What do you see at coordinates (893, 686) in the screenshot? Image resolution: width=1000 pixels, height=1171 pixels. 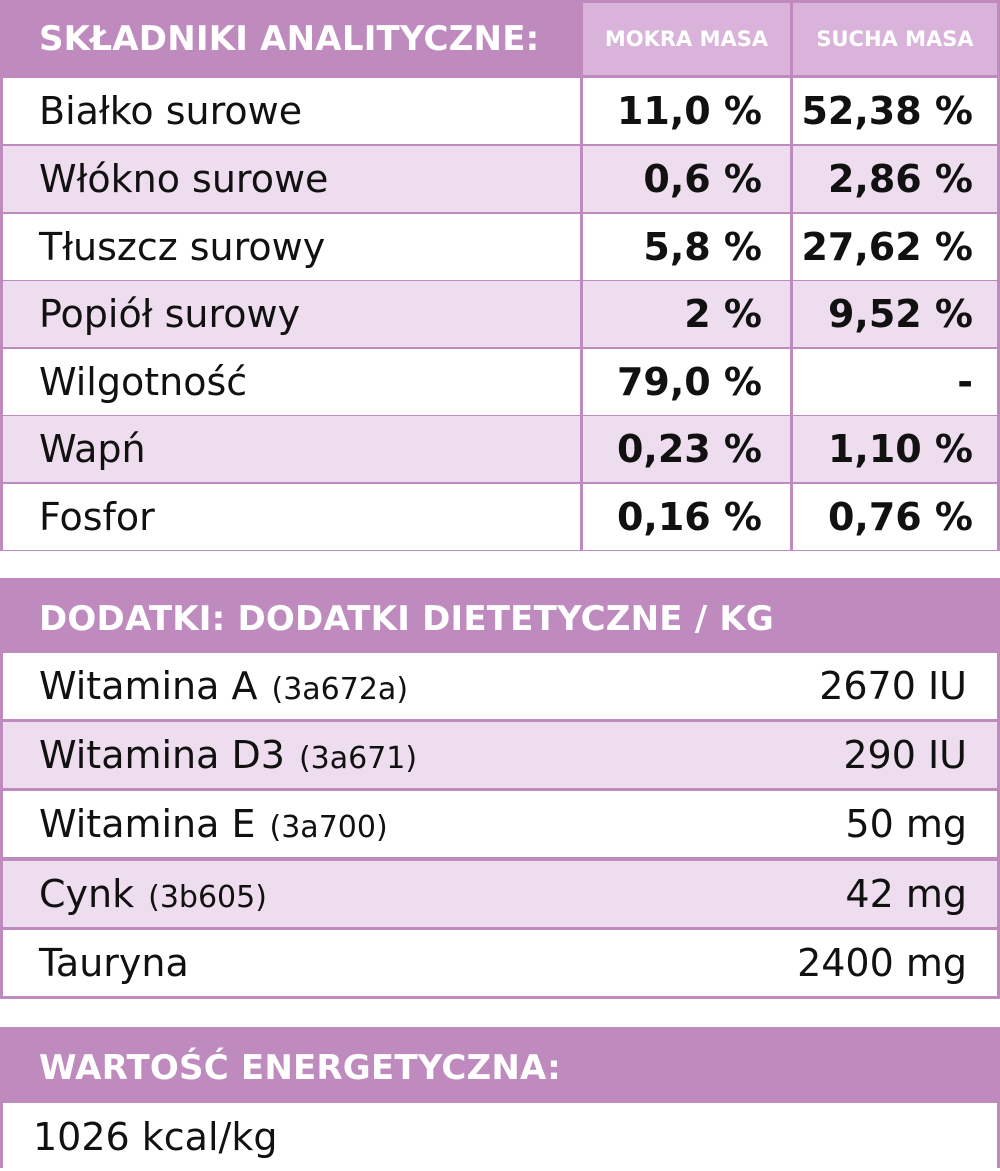 I see `additive-value: 2670 IU` at bounding box center [893, 686].